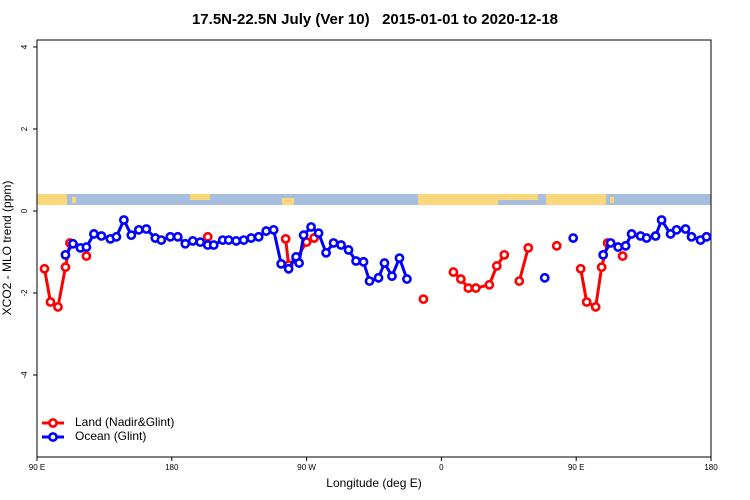  What do you see at coordinates (110, 436) in the screenshot?
I see `legend-label: Ocean (Glint)` at bounding box center [110, 436].